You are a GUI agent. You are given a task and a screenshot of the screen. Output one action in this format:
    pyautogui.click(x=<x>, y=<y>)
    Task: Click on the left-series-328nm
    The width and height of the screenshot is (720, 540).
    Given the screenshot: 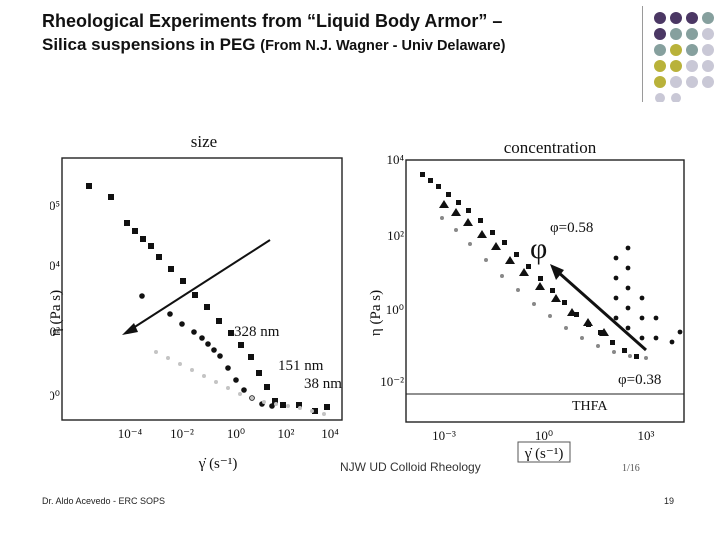 What is the action you would take?
    pyautogui.click(x=208, y=298)
    